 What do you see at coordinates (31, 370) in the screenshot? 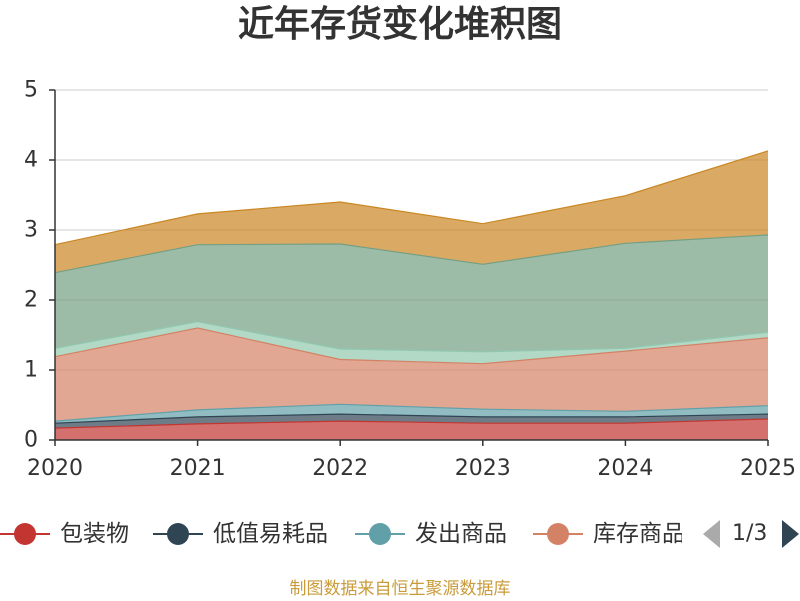
I see `y-tick-label: 1` at bounding box center [31, 370].